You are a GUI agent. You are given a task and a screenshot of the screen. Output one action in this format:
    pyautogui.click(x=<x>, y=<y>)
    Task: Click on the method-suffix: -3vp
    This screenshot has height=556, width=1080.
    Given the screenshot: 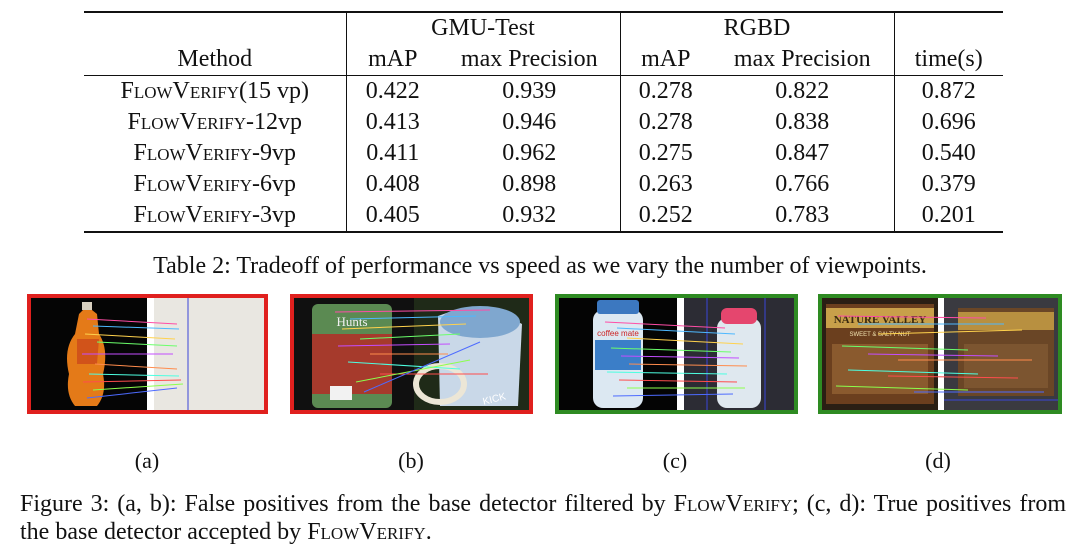 What is the action you would take?
    pyautogui.click(x=274, y=215)
    